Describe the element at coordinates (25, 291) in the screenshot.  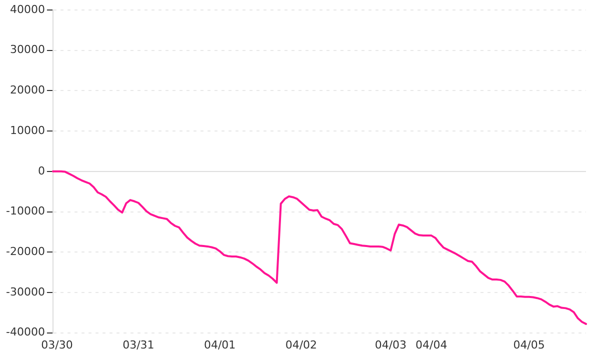
I see `y-tick-label: -30000` at that location.